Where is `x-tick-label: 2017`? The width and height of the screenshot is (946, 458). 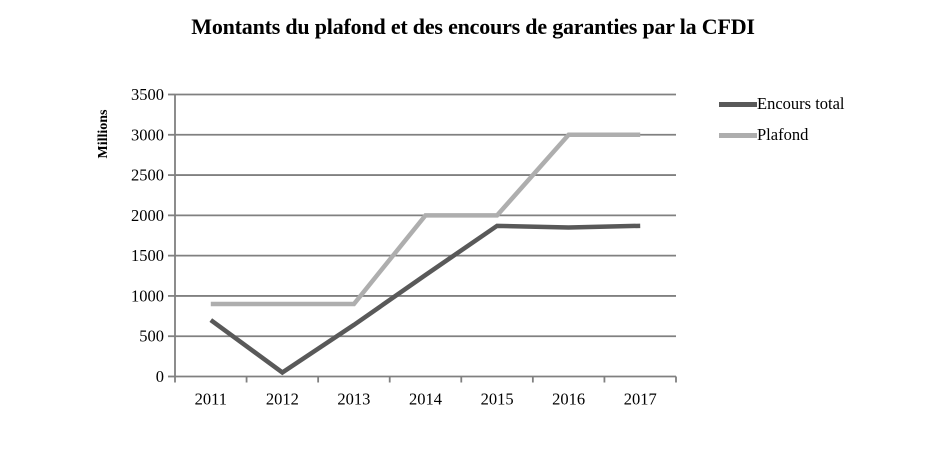
x-tick-label: 2017 is located at coordinates (640, 399).